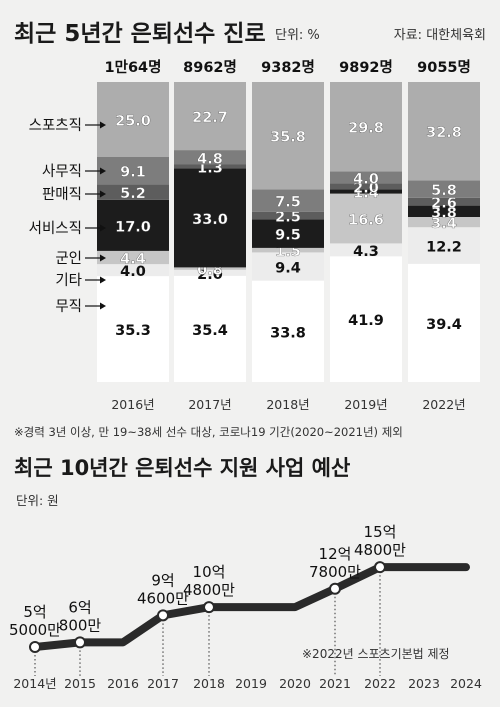  I want to click on bar-value-label: 33.0, so click(210, 220).